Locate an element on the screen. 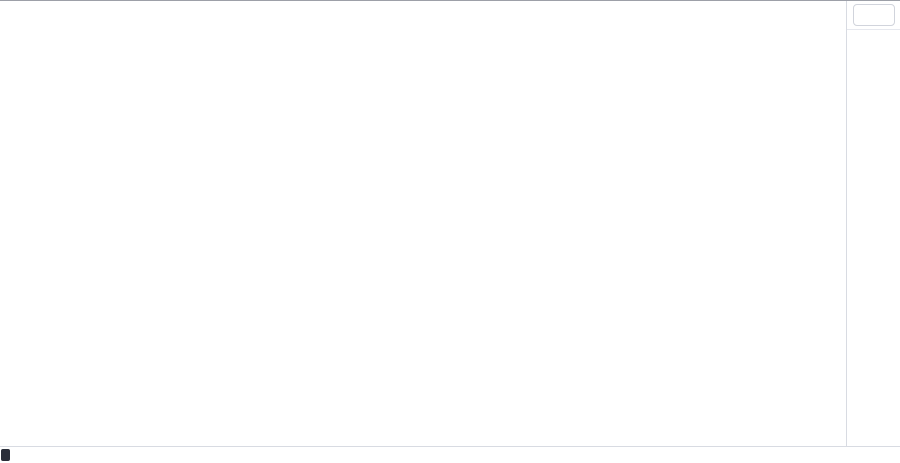  time-axis is located at coordinates (450, 454).